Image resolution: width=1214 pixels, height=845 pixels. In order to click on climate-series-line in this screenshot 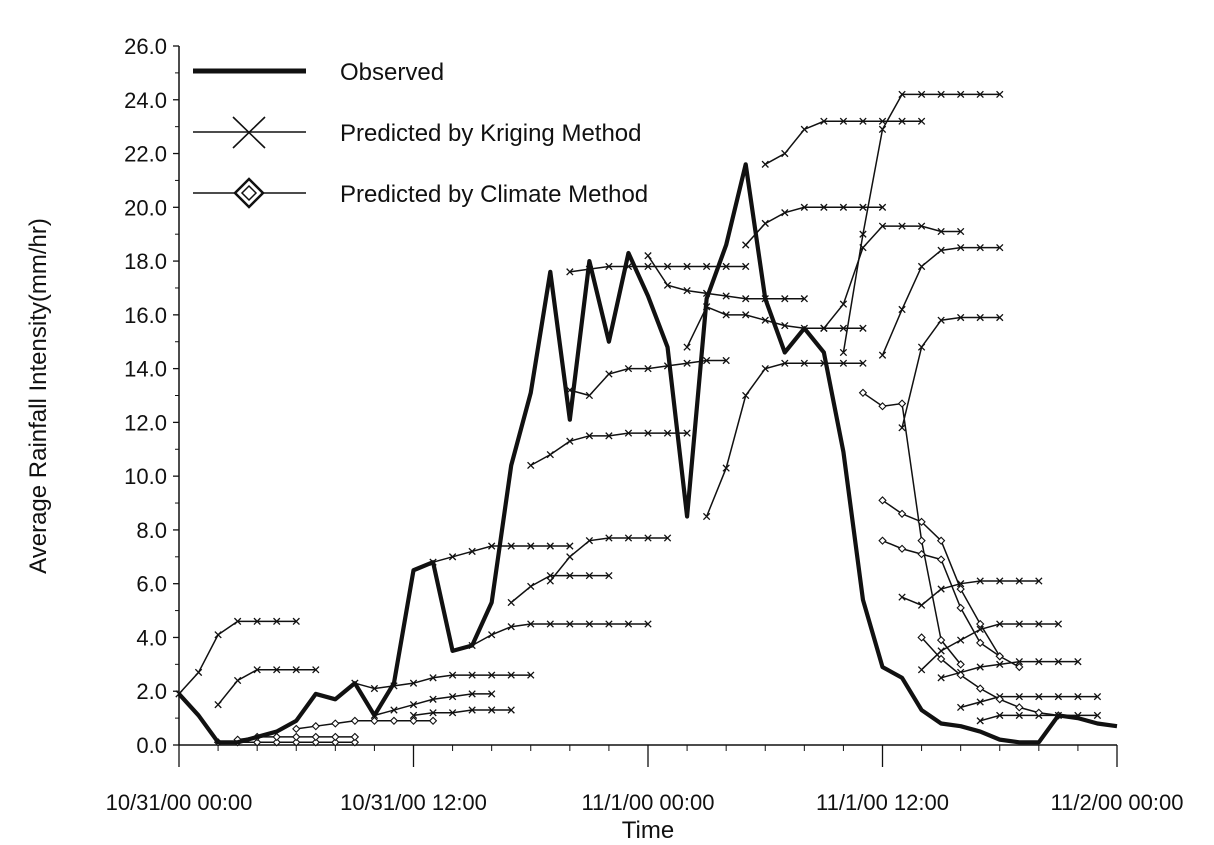, I will do `click(912, 528)`.